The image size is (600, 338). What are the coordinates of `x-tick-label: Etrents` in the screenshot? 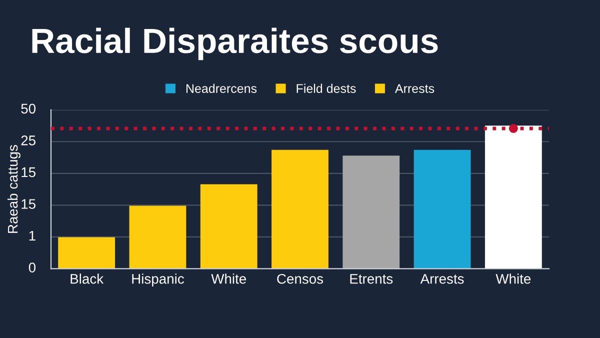 It's located at (371, 279).